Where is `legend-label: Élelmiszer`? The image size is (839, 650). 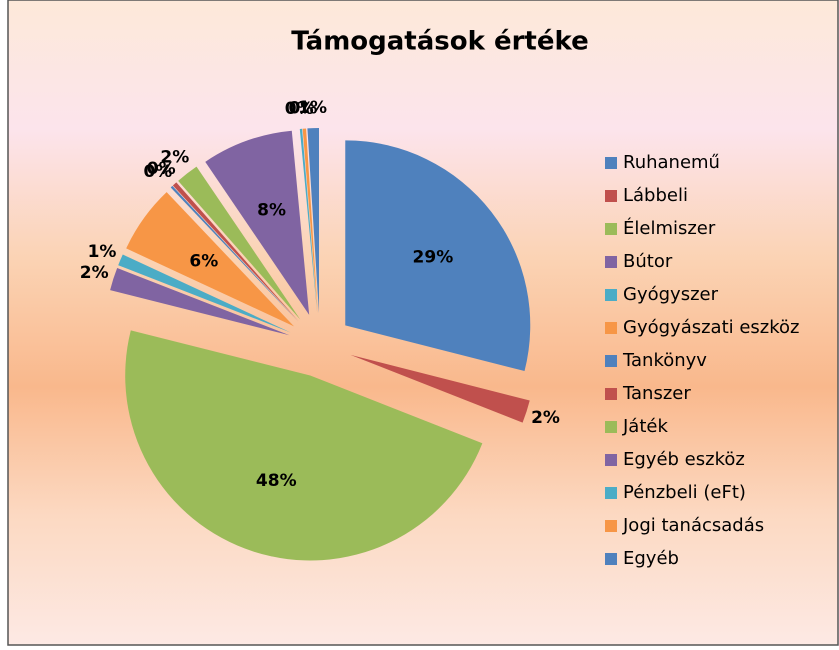
legend-label: Élelmiszer is located at coordinates (669, 228).